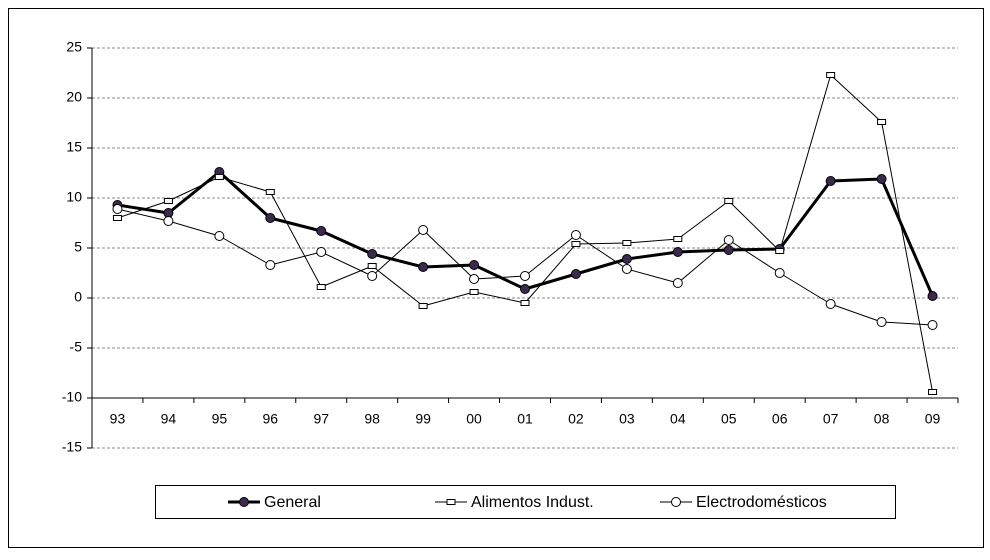 This screenshot has height=560, width=990. What do you see at coordinates (74, 147) in the screenshot?
I see `y-tick-label: 15` at bounding box center [74, 147].